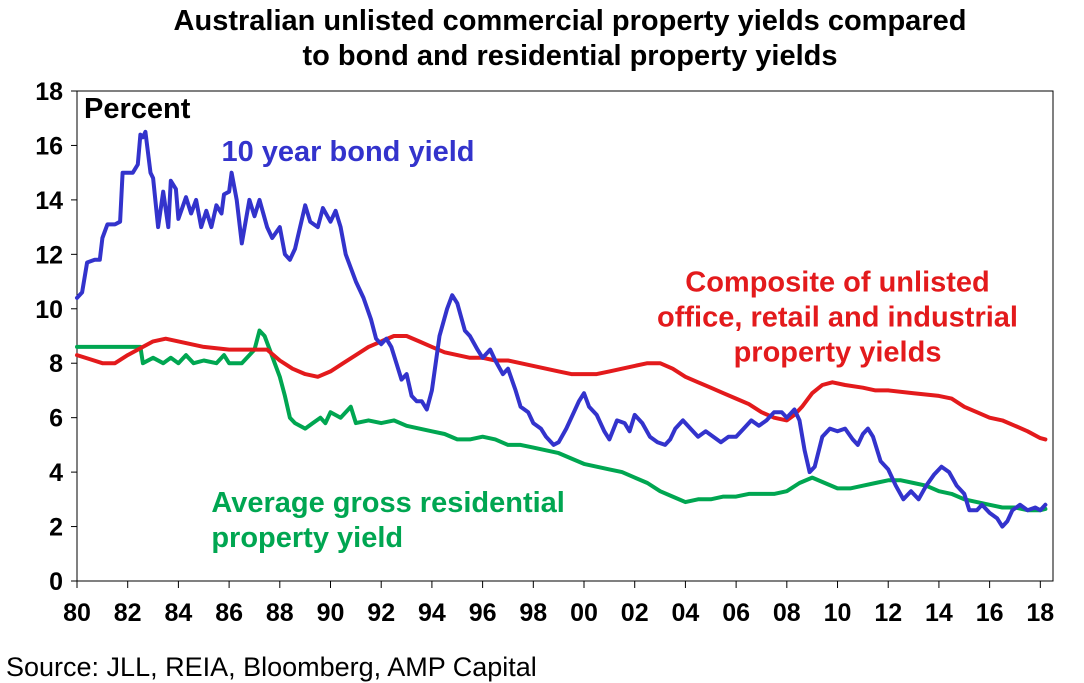 This screenshot has width=1084, height=683. I want to click on x-tick-label: 94, so click(432, 613).